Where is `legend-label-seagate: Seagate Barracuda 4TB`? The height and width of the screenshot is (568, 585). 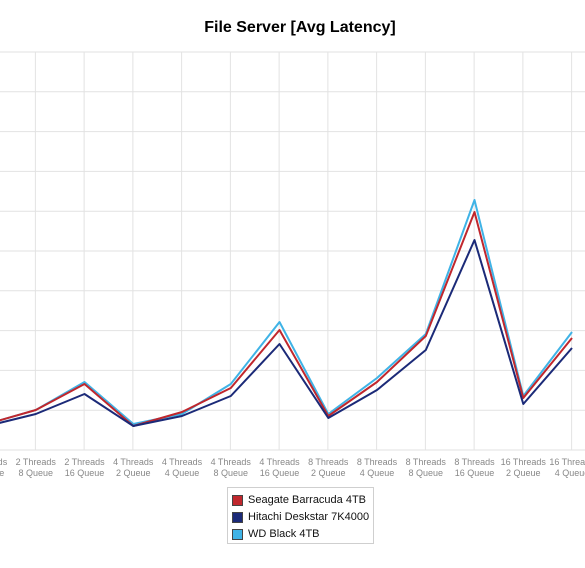 legend-label-seagate: Seagate Barracuda 4TB is located at coordinates (307, 500).